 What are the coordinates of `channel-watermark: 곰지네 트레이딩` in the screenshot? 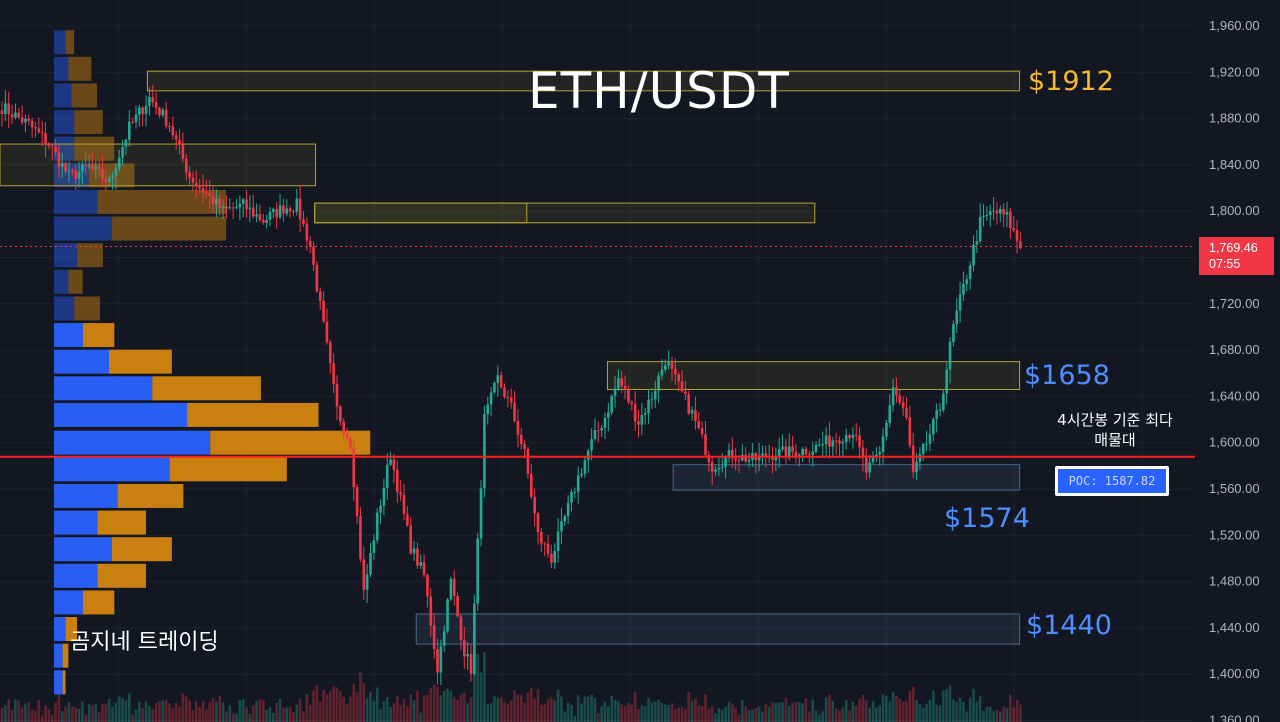 It's located at (144, 642).